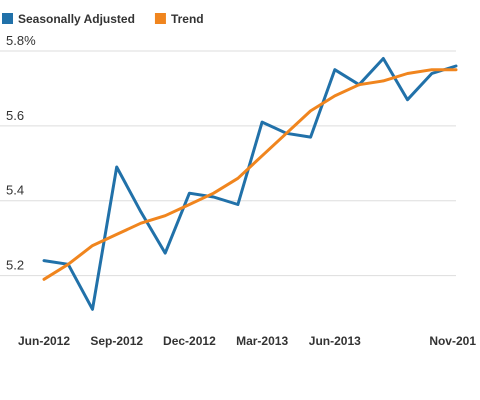  Describe the element at coordinates (116, 341) in the screenshot. I see `x-tick-label: Sep-2012` at that location.